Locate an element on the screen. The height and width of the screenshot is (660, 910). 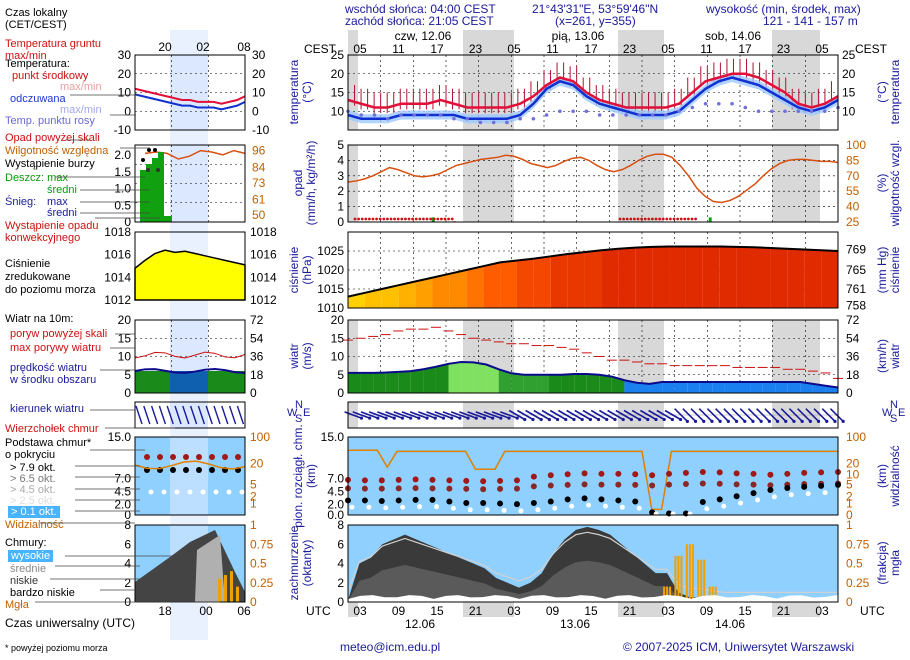
wind10-label: Wiatr na 10m: is located at coordinates (39, 319).